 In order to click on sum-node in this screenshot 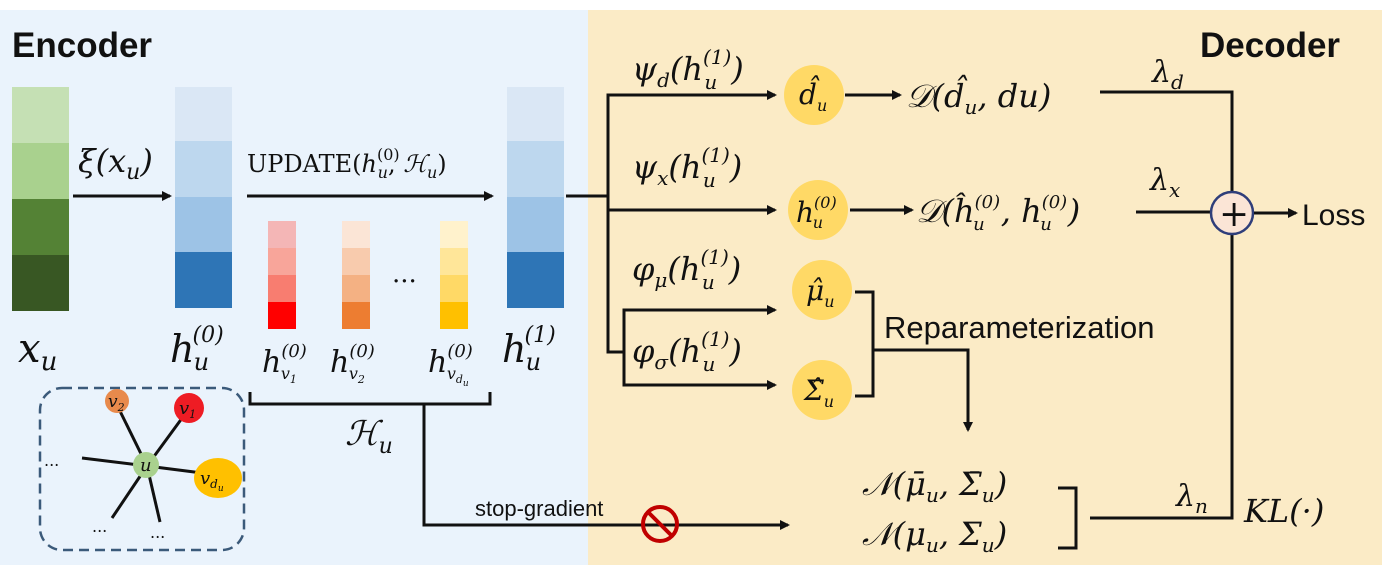, I will do `click(1232, 213)`.